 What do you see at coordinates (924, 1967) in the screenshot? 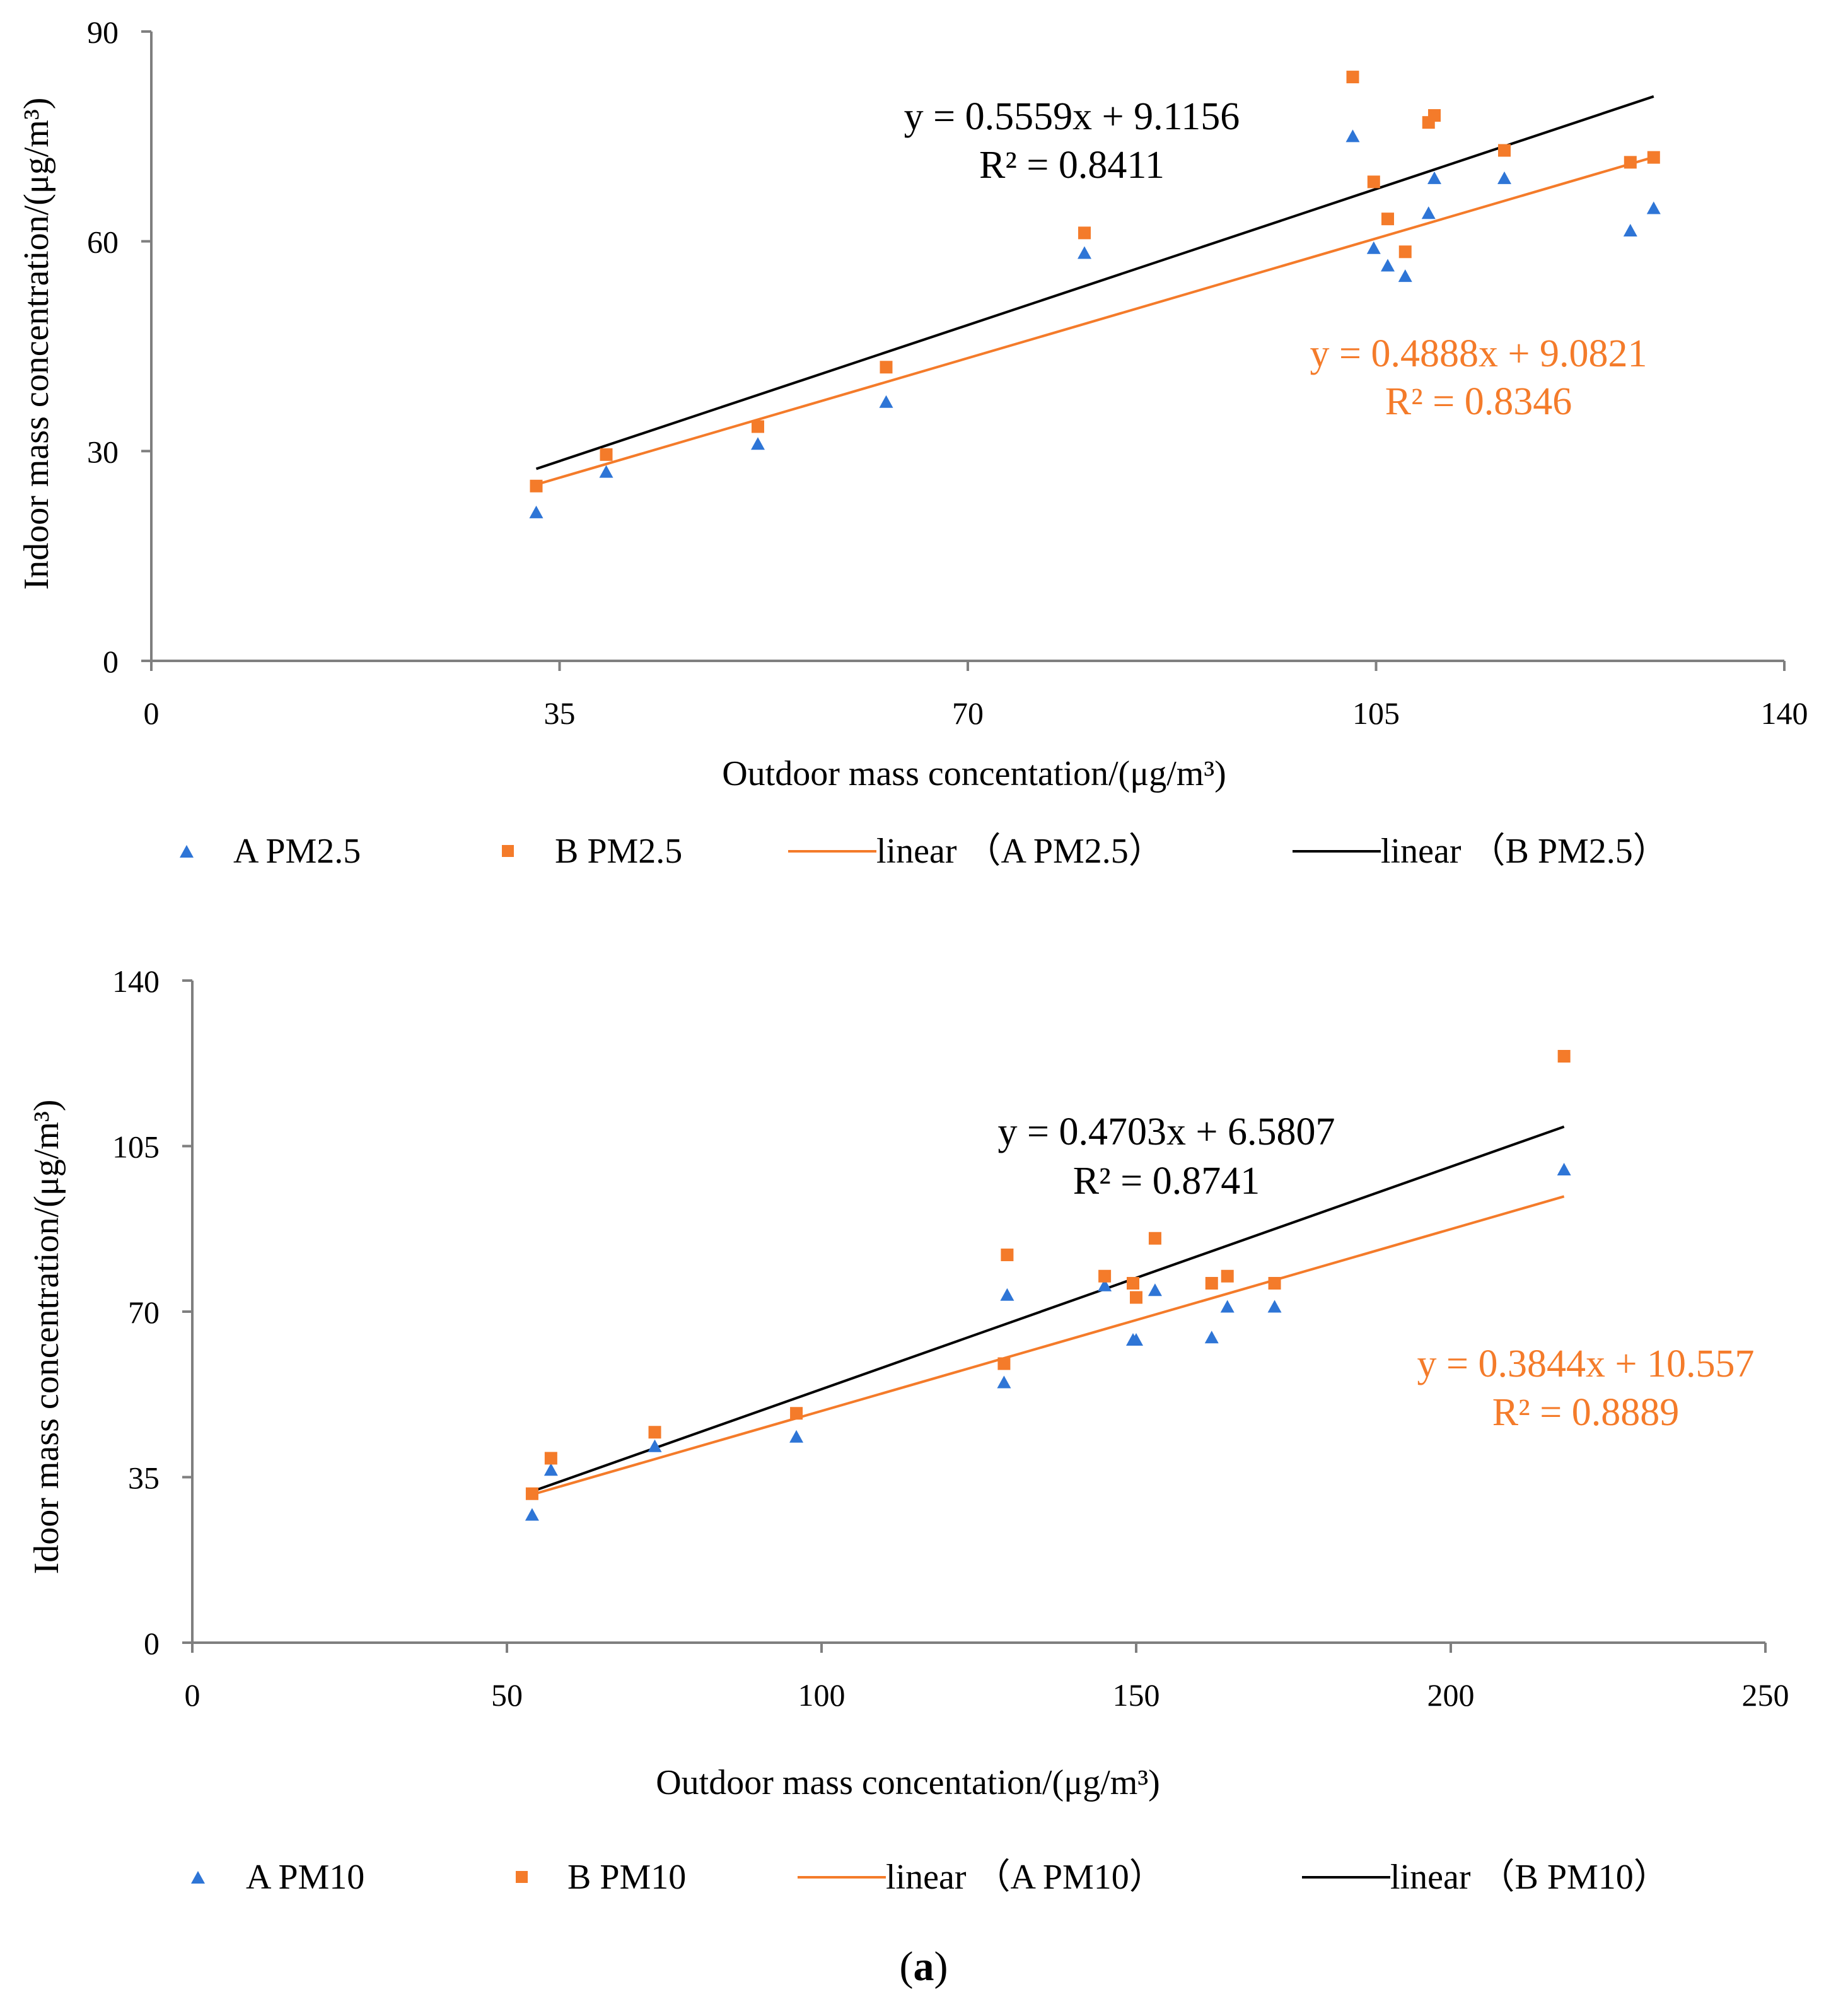
I see `figure-caption: (a)` at bounding box center [924, 1967].